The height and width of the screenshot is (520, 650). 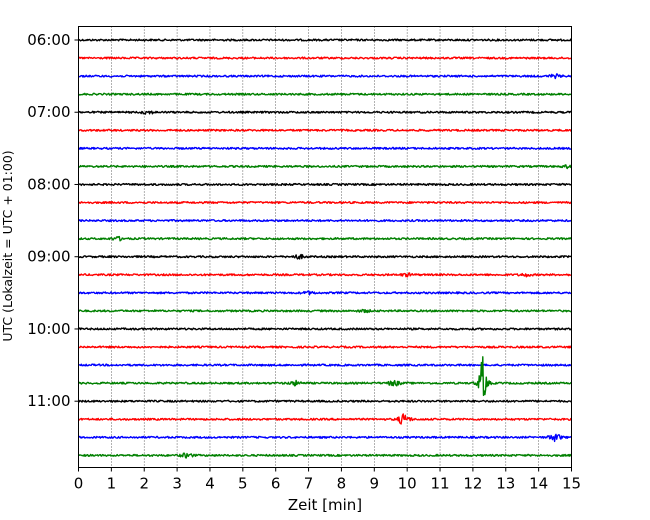 I want to click on y-tick-label: 08:00, so click(x=48, y=184).